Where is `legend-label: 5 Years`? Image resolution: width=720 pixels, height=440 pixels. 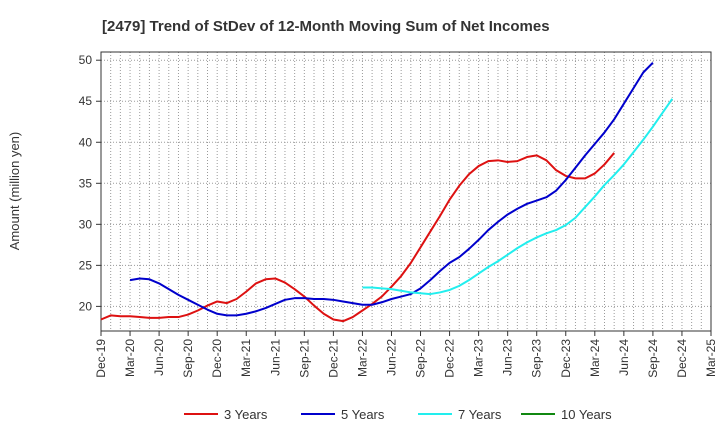
legend-label: 5 Years is located at coordinates (363, 414).